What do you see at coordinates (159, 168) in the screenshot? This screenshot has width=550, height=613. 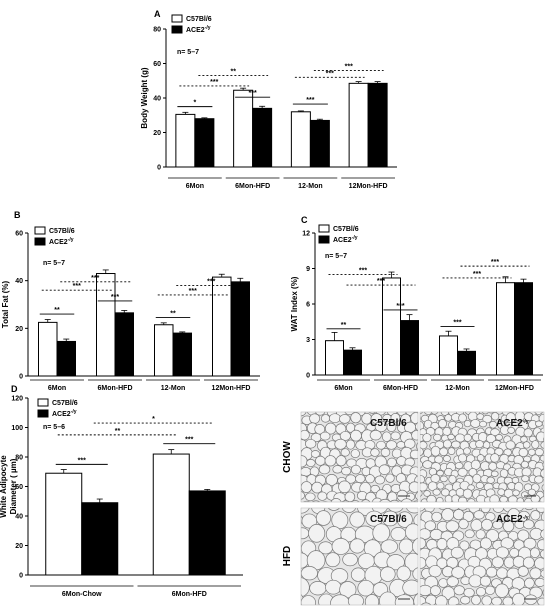 I see `y-tick-label: 0` at bounding box center [159, 168].